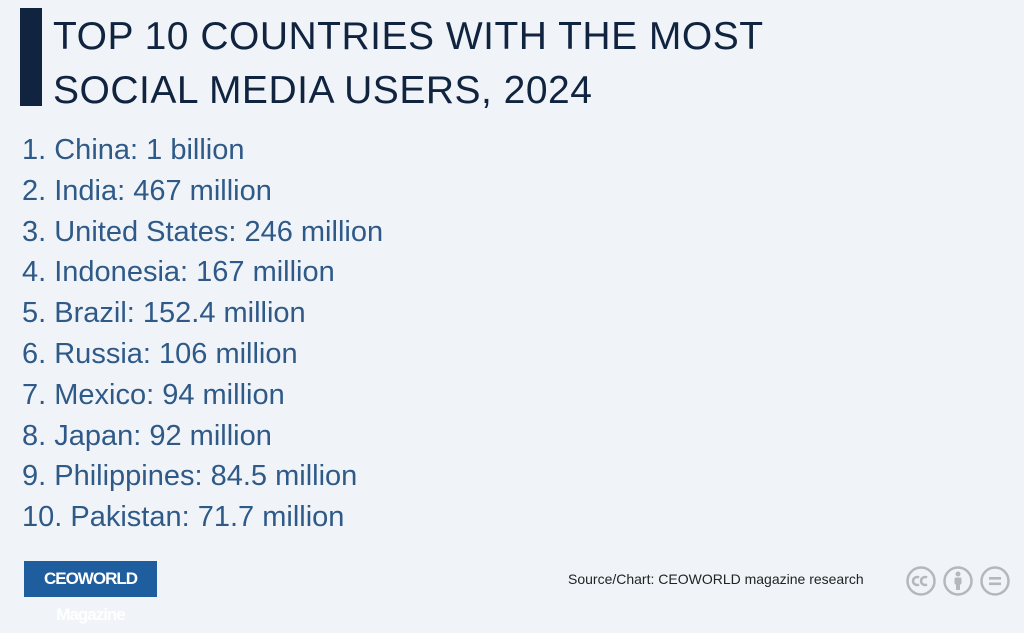 The image size is (1024, 633). I want to click on list-item: 6. Russia: 106 million, so click(160, 353).